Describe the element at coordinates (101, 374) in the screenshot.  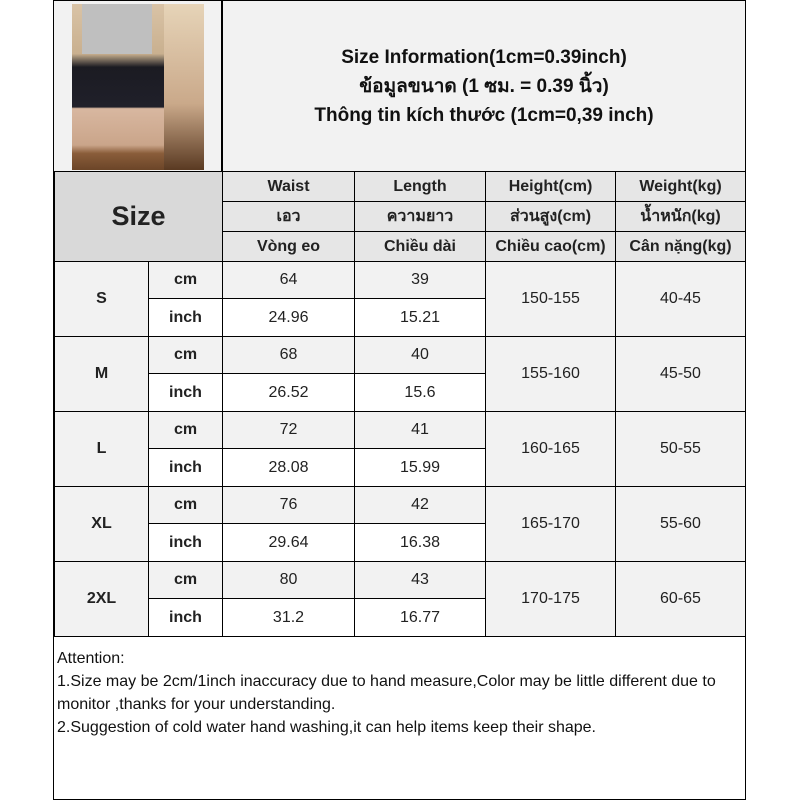
I see `size-label: M` at that location.